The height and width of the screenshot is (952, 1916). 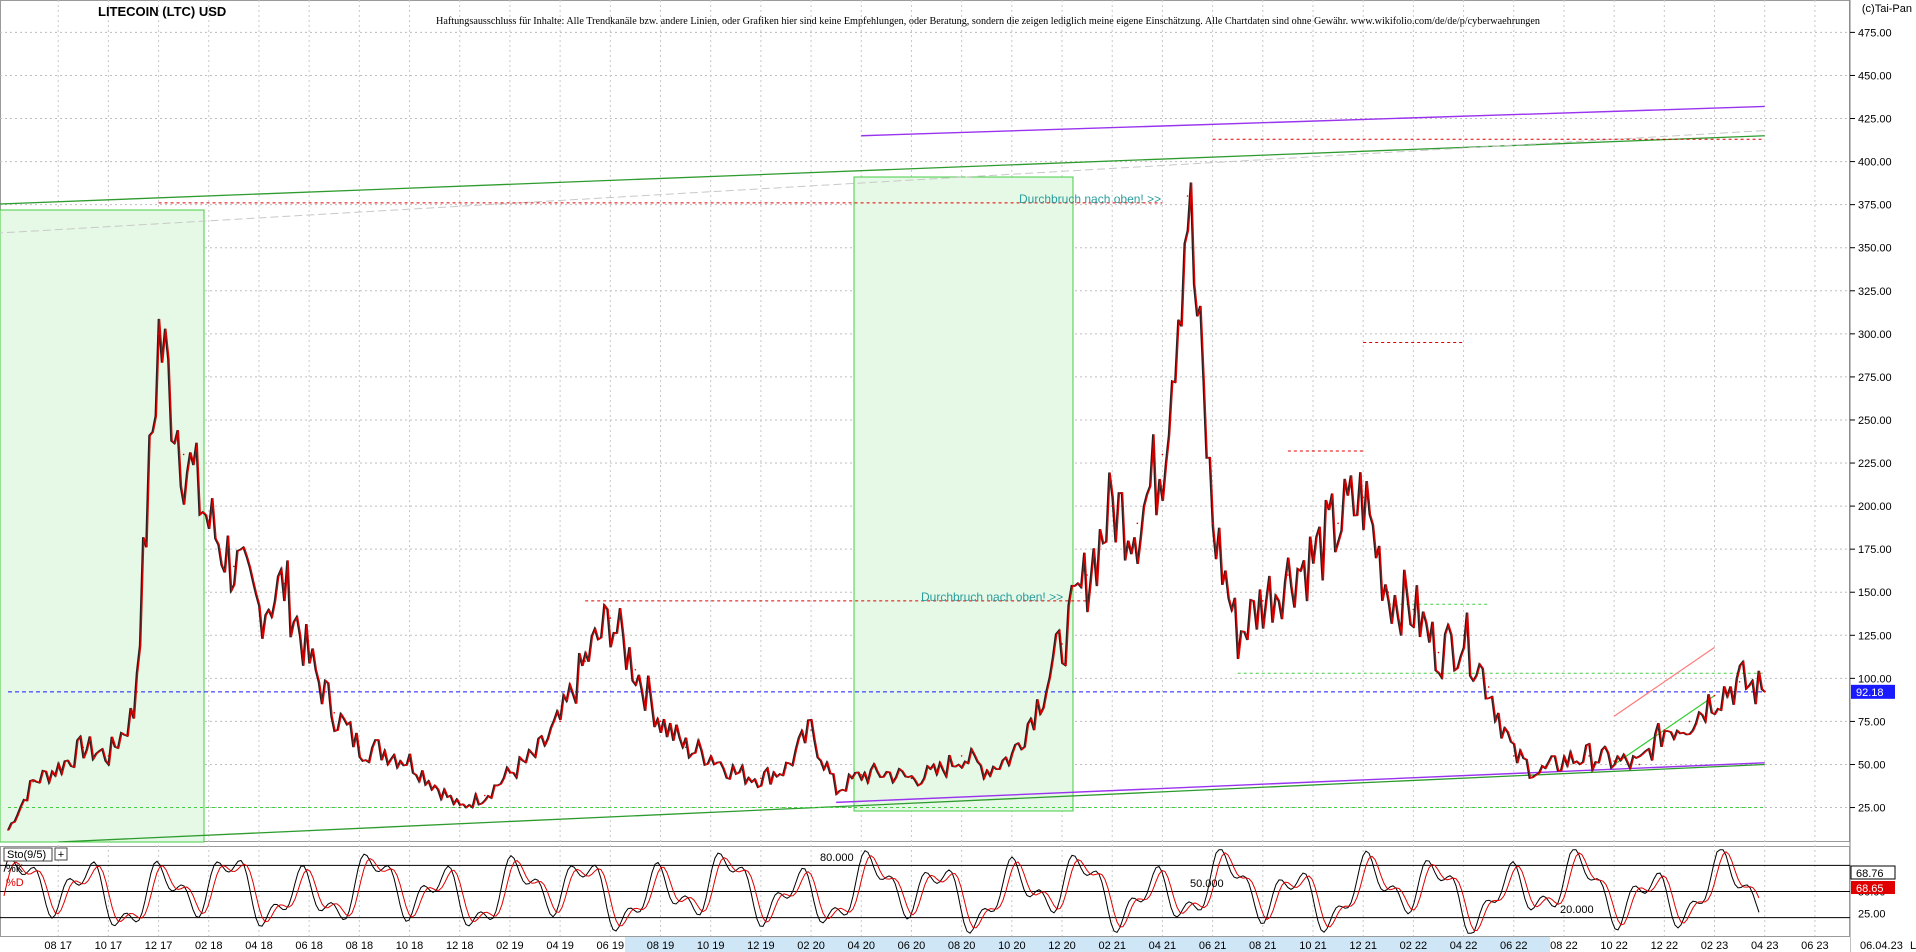 What do you see at coordinates (1614, 946) in the screenshot?
I see `time-tick-label: 10 22` at bounding box center [1614, 946].